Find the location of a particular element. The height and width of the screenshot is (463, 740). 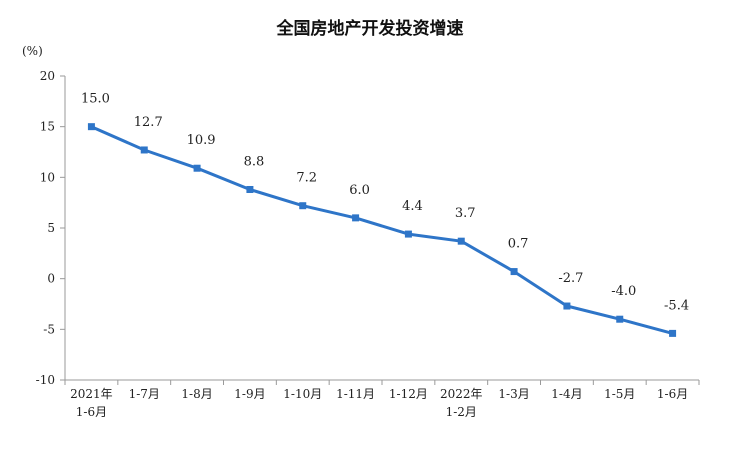

y-tick-label: 20 is located at coordinates (47, 76).